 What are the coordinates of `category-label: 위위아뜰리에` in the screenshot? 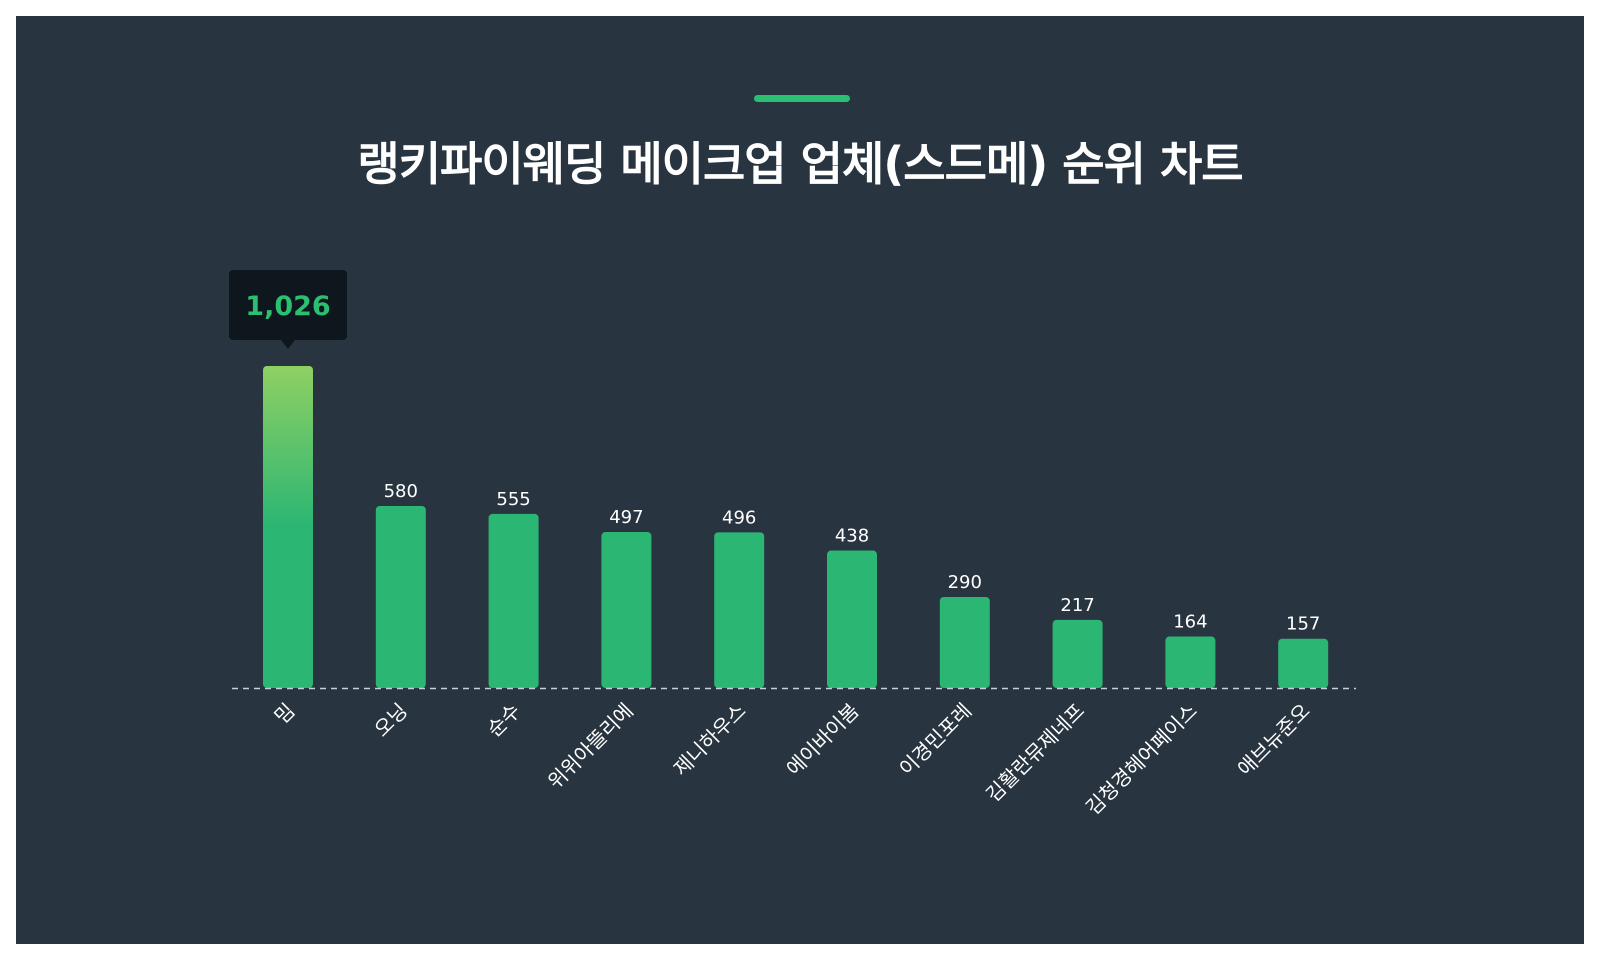 It's located at (590, 746).